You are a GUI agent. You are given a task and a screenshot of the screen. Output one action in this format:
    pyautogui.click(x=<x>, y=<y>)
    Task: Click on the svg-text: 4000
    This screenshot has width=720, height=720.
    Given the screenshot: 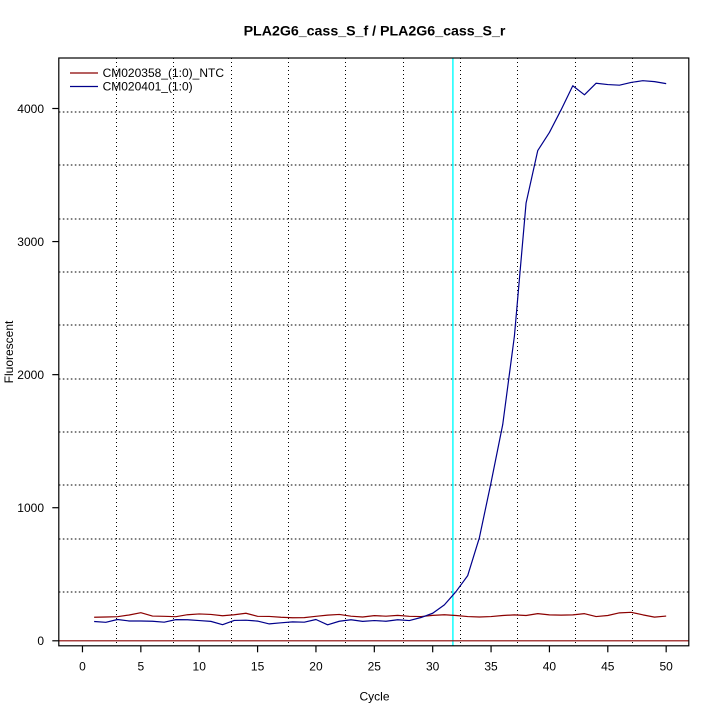 What is the action you would take?
    pyautogui.click(x=30, y=109)
    